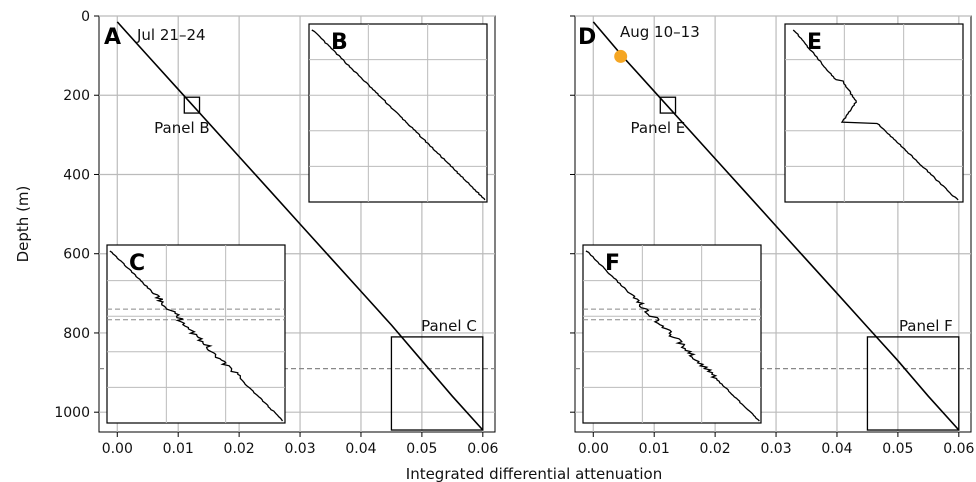 The height and width of the screenshot is (482, 976). I want to click on zoom-box-label-0: Panel B, so click(182, 128).